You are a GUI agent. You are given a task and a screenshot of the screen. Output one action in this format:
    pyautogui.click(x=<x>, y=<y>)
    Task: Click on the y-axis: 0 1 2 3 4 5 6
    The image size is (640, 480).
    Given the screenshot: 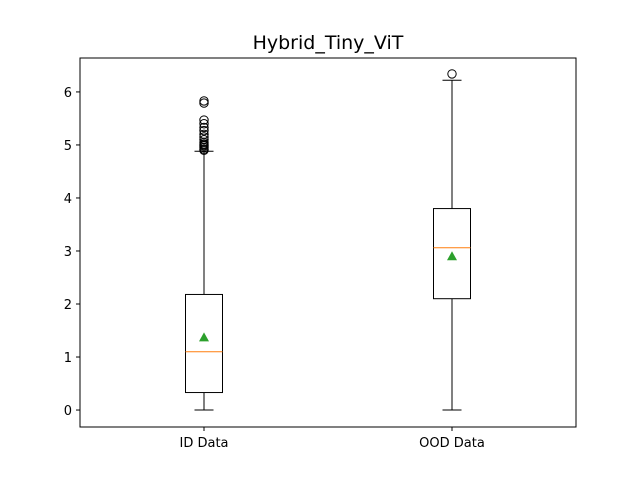 What is the action you would take?
    pyautogui.click(x=72, y=252)
    